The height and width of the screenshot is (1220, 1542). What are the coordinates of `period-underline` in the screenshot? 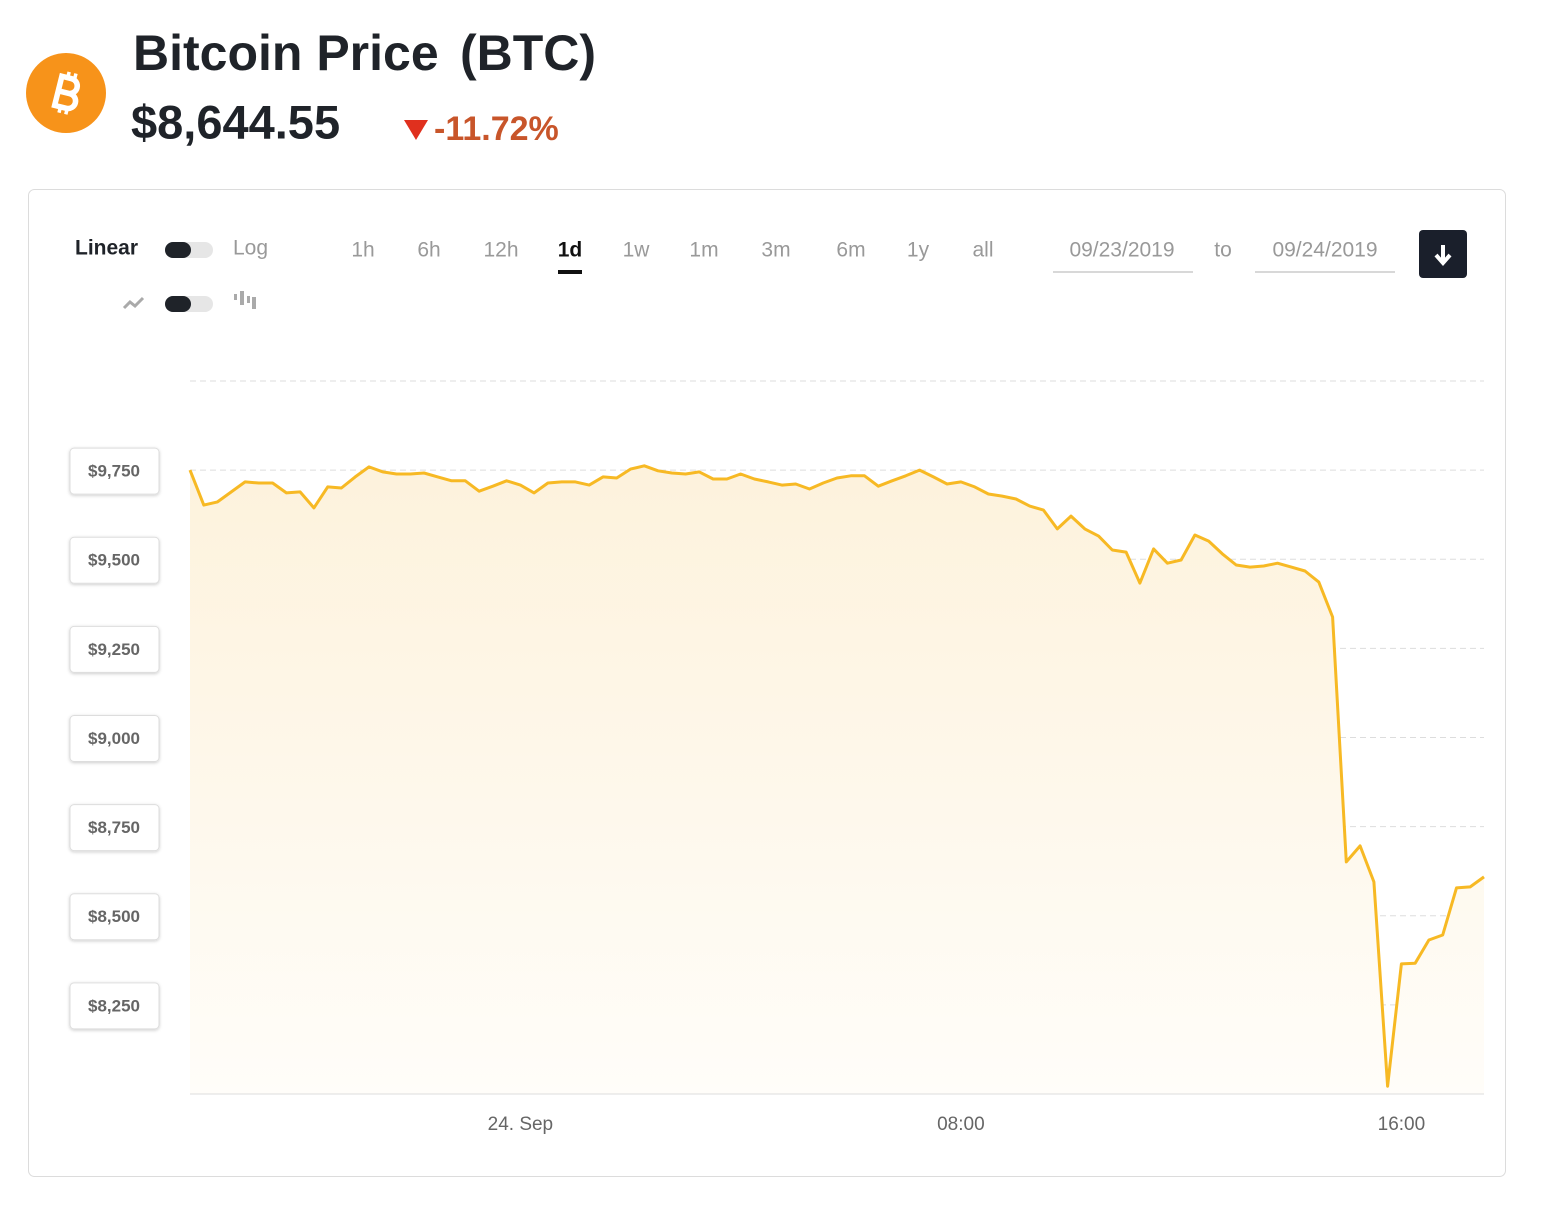 It's located at (570, 272).